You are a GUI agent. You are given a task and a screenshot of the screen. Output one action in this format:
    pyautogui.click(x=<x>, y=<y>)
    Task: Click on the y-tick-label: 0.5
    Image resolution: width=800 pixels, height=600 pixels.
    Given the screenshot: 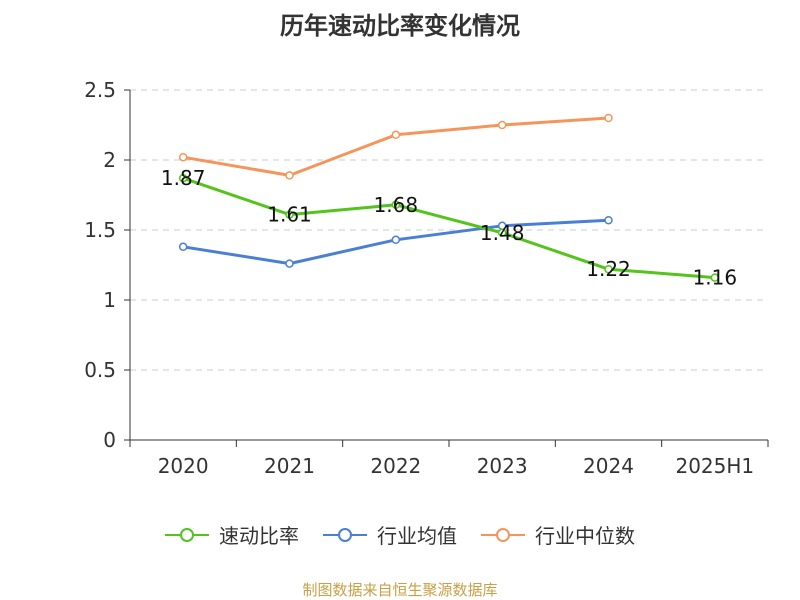 What is the action you would take?
    pyautogui.click(x=100, y=370)
    